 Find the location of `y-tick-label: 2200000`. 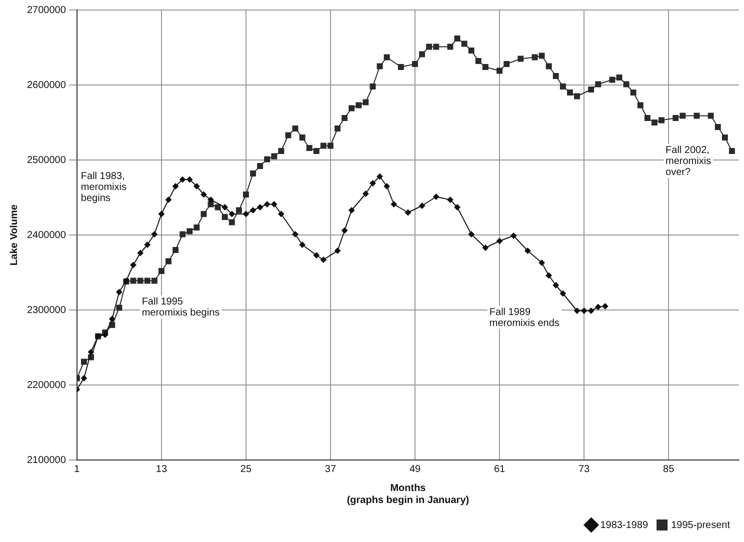

y-tick-label: 2200000 is located at coordinates (46, 385).